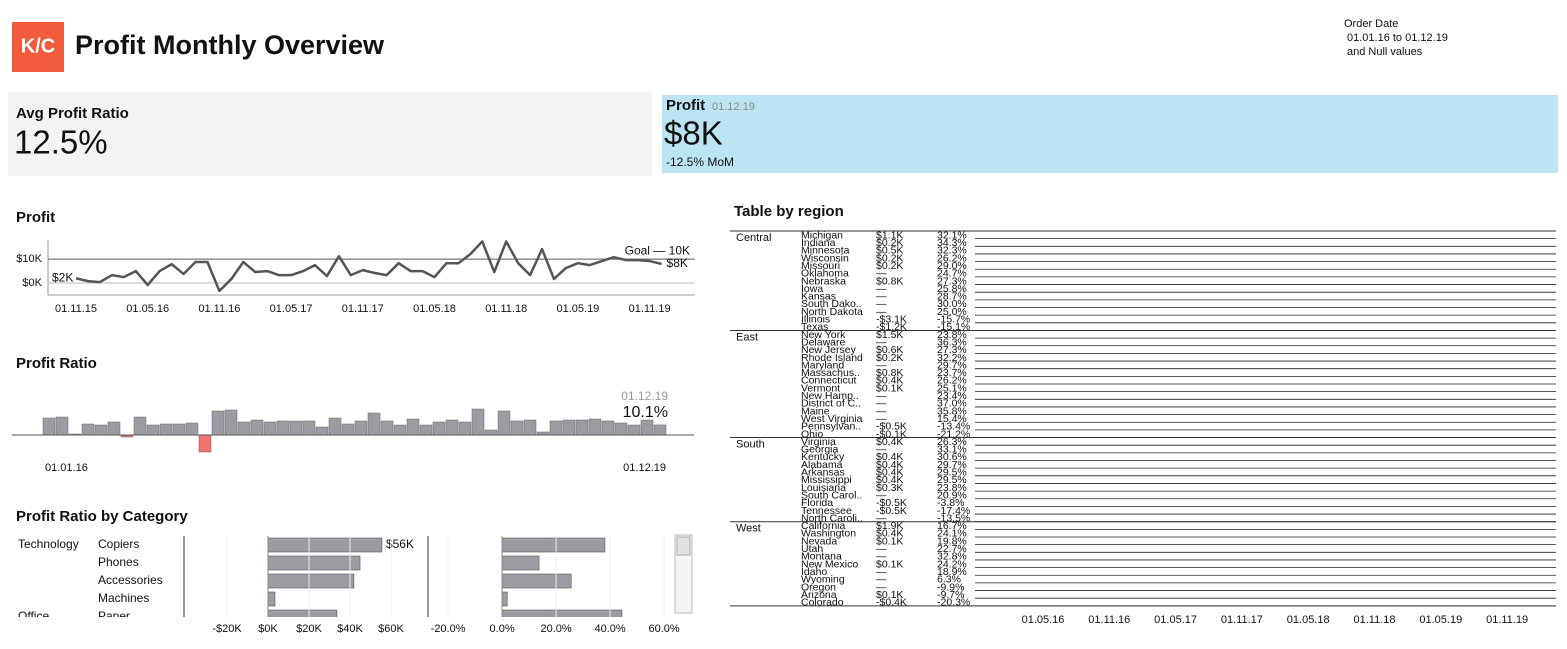  I want to click on state-profit: -$0.5K, so click(891, 511).